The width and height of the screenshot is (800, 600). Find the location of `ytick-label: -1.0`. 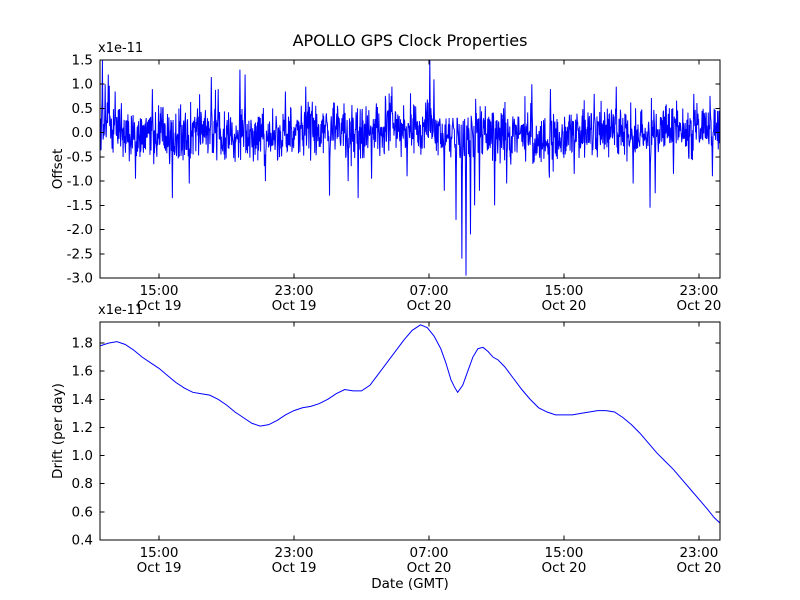

ytick-label: -1.0 is located at coordinates (80, 182).